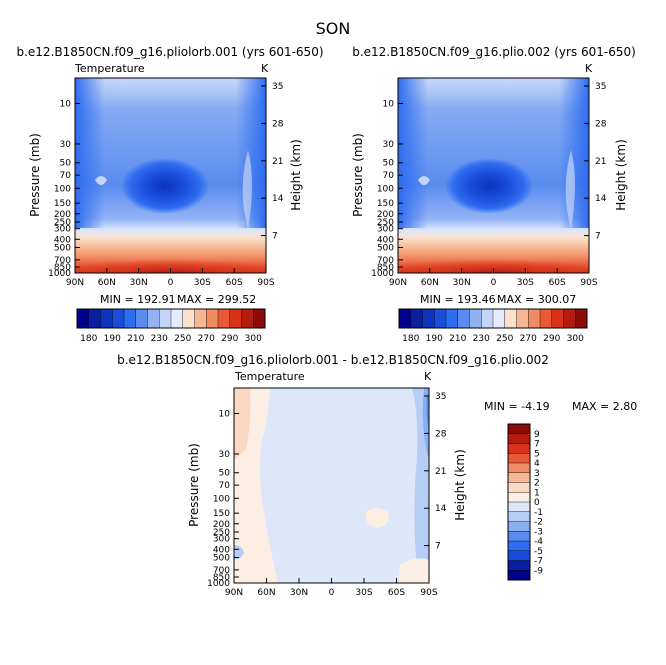  What do you see at coordinates (504, 339) in the screenshot?
I see `colorbar-label: 250` at bounding box center [504, 339].